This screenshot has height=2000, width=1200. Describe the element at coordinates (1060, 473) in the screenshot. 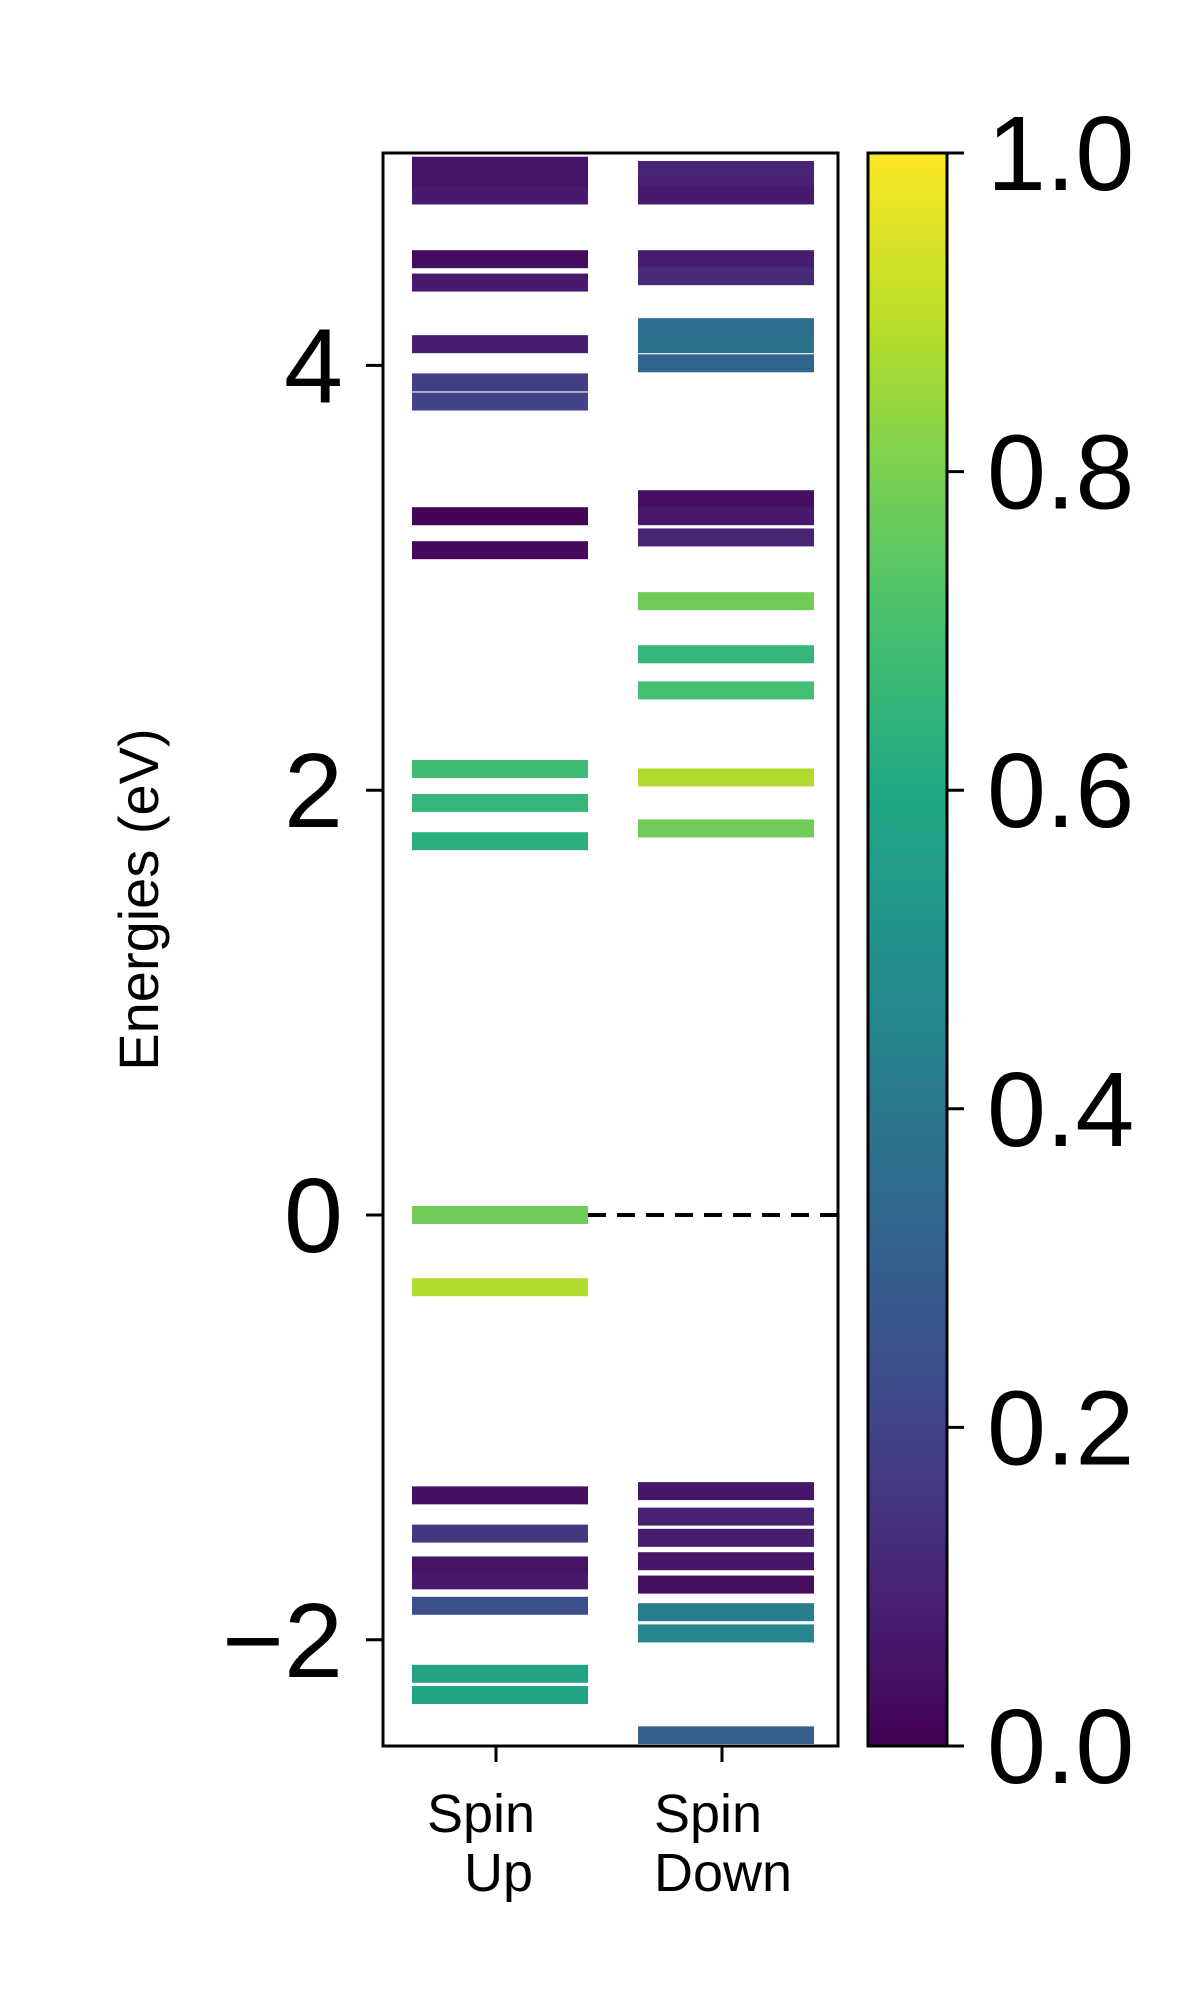

I see `colorbar-tick-label: 0.8` at that location.